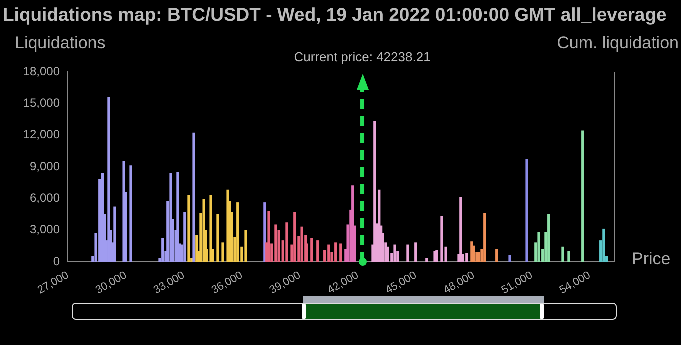 Image resolution: width=681 pixels, height=345 pixels. I want to click on y-tick-label: 3,000, so click(45, 229).